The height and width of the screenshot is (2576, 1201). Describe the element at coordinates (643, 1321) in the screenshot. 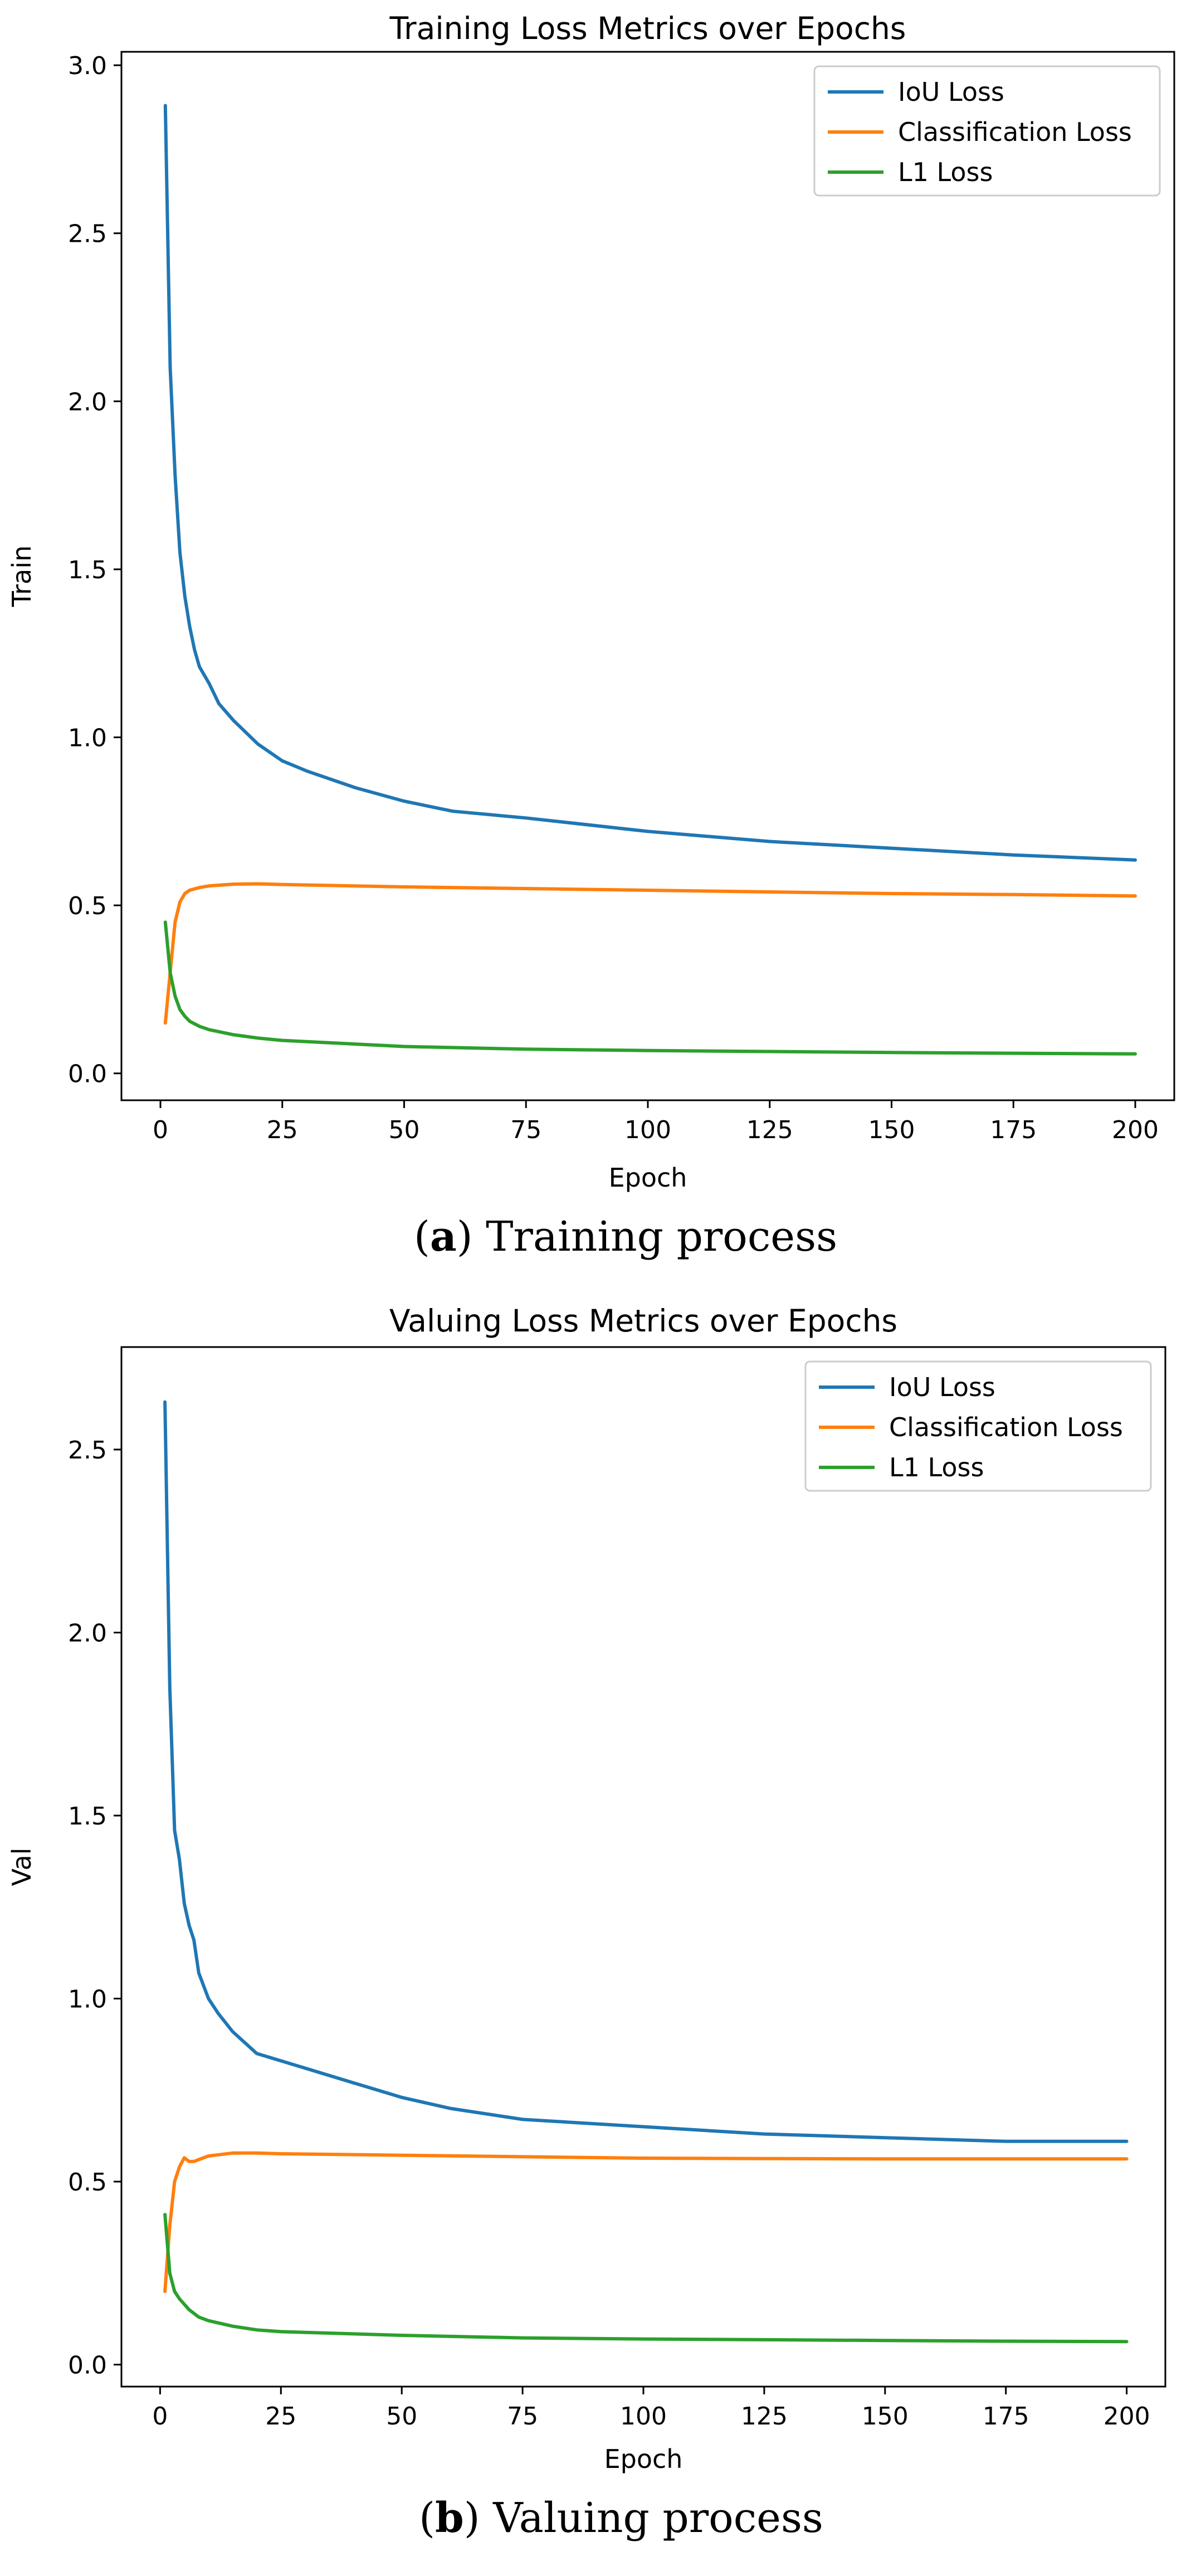

I see `chart-title: Valuing Loss Metrics over Epochs` at that location.